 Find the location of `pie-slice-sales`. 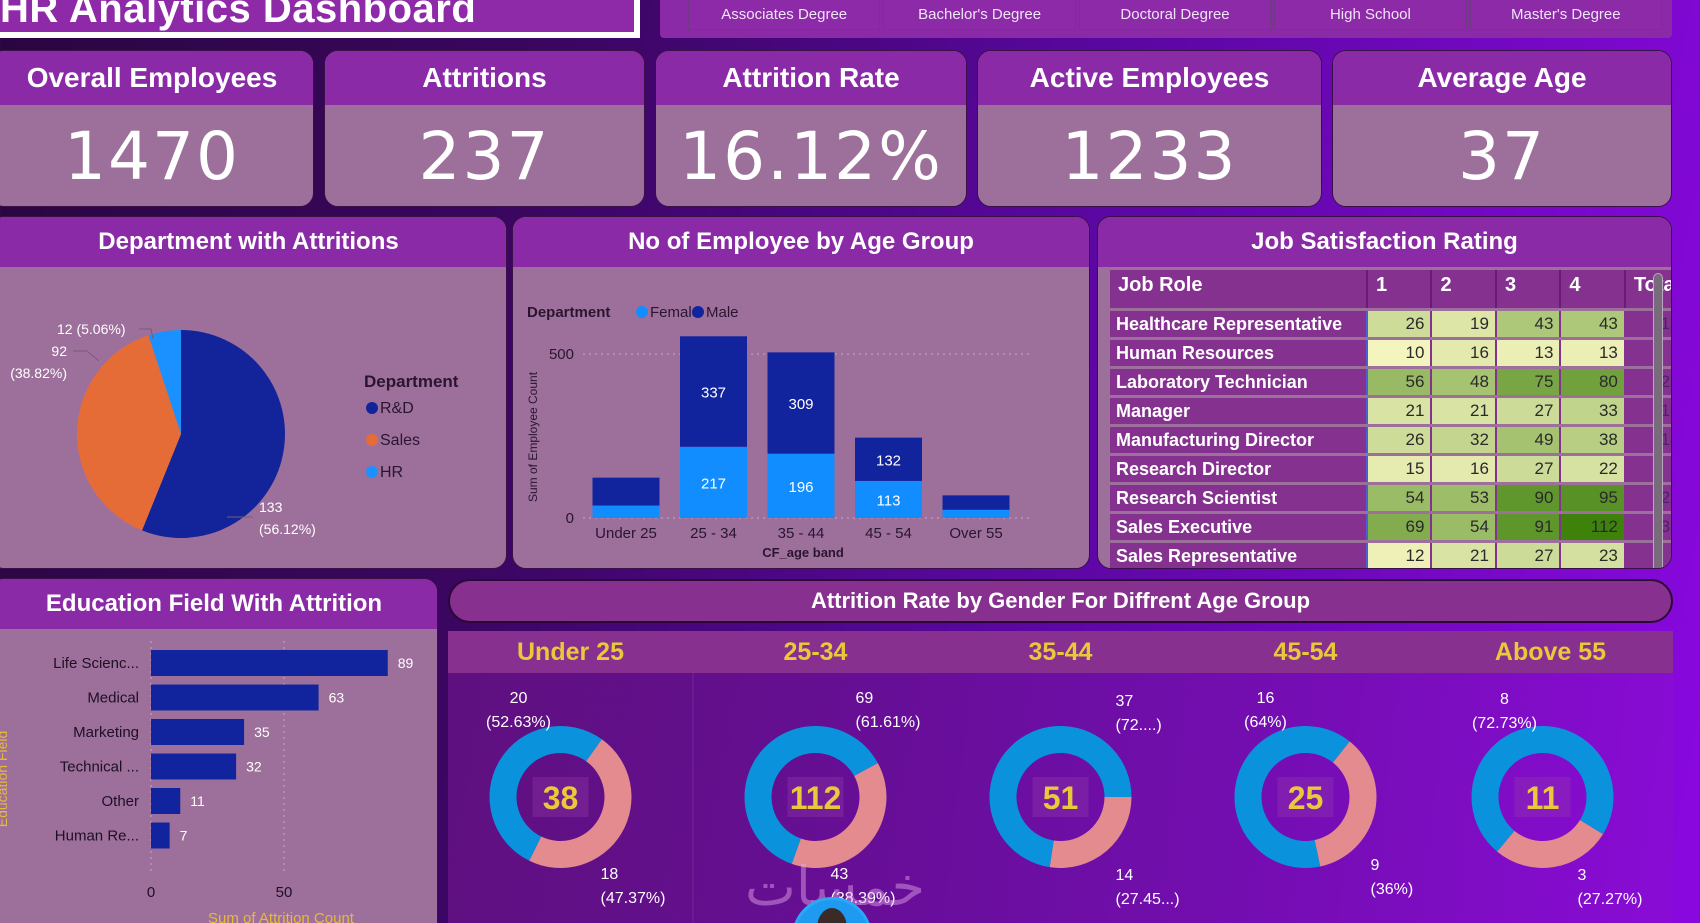

pie-slice-sales is located at coordinates (128, 433).